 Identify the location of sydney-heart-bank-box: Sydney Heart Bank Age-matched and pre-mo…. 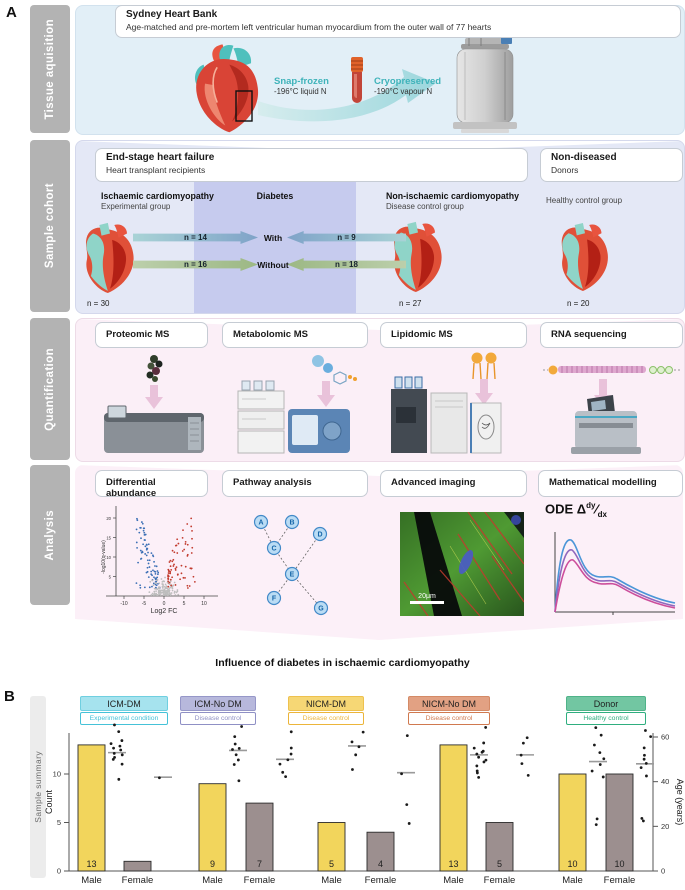
(398, 21).